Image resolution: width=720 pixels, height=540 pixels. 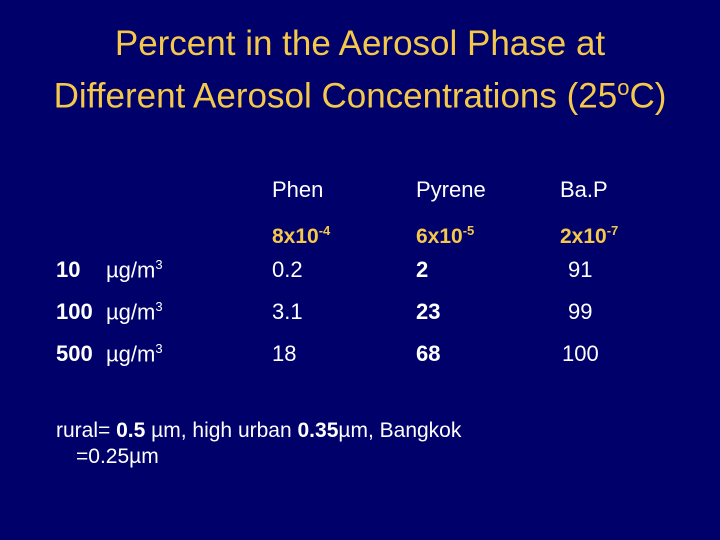 I want to click on coefficient-pyrene-base: 6x10, so click(x=439, y=236).